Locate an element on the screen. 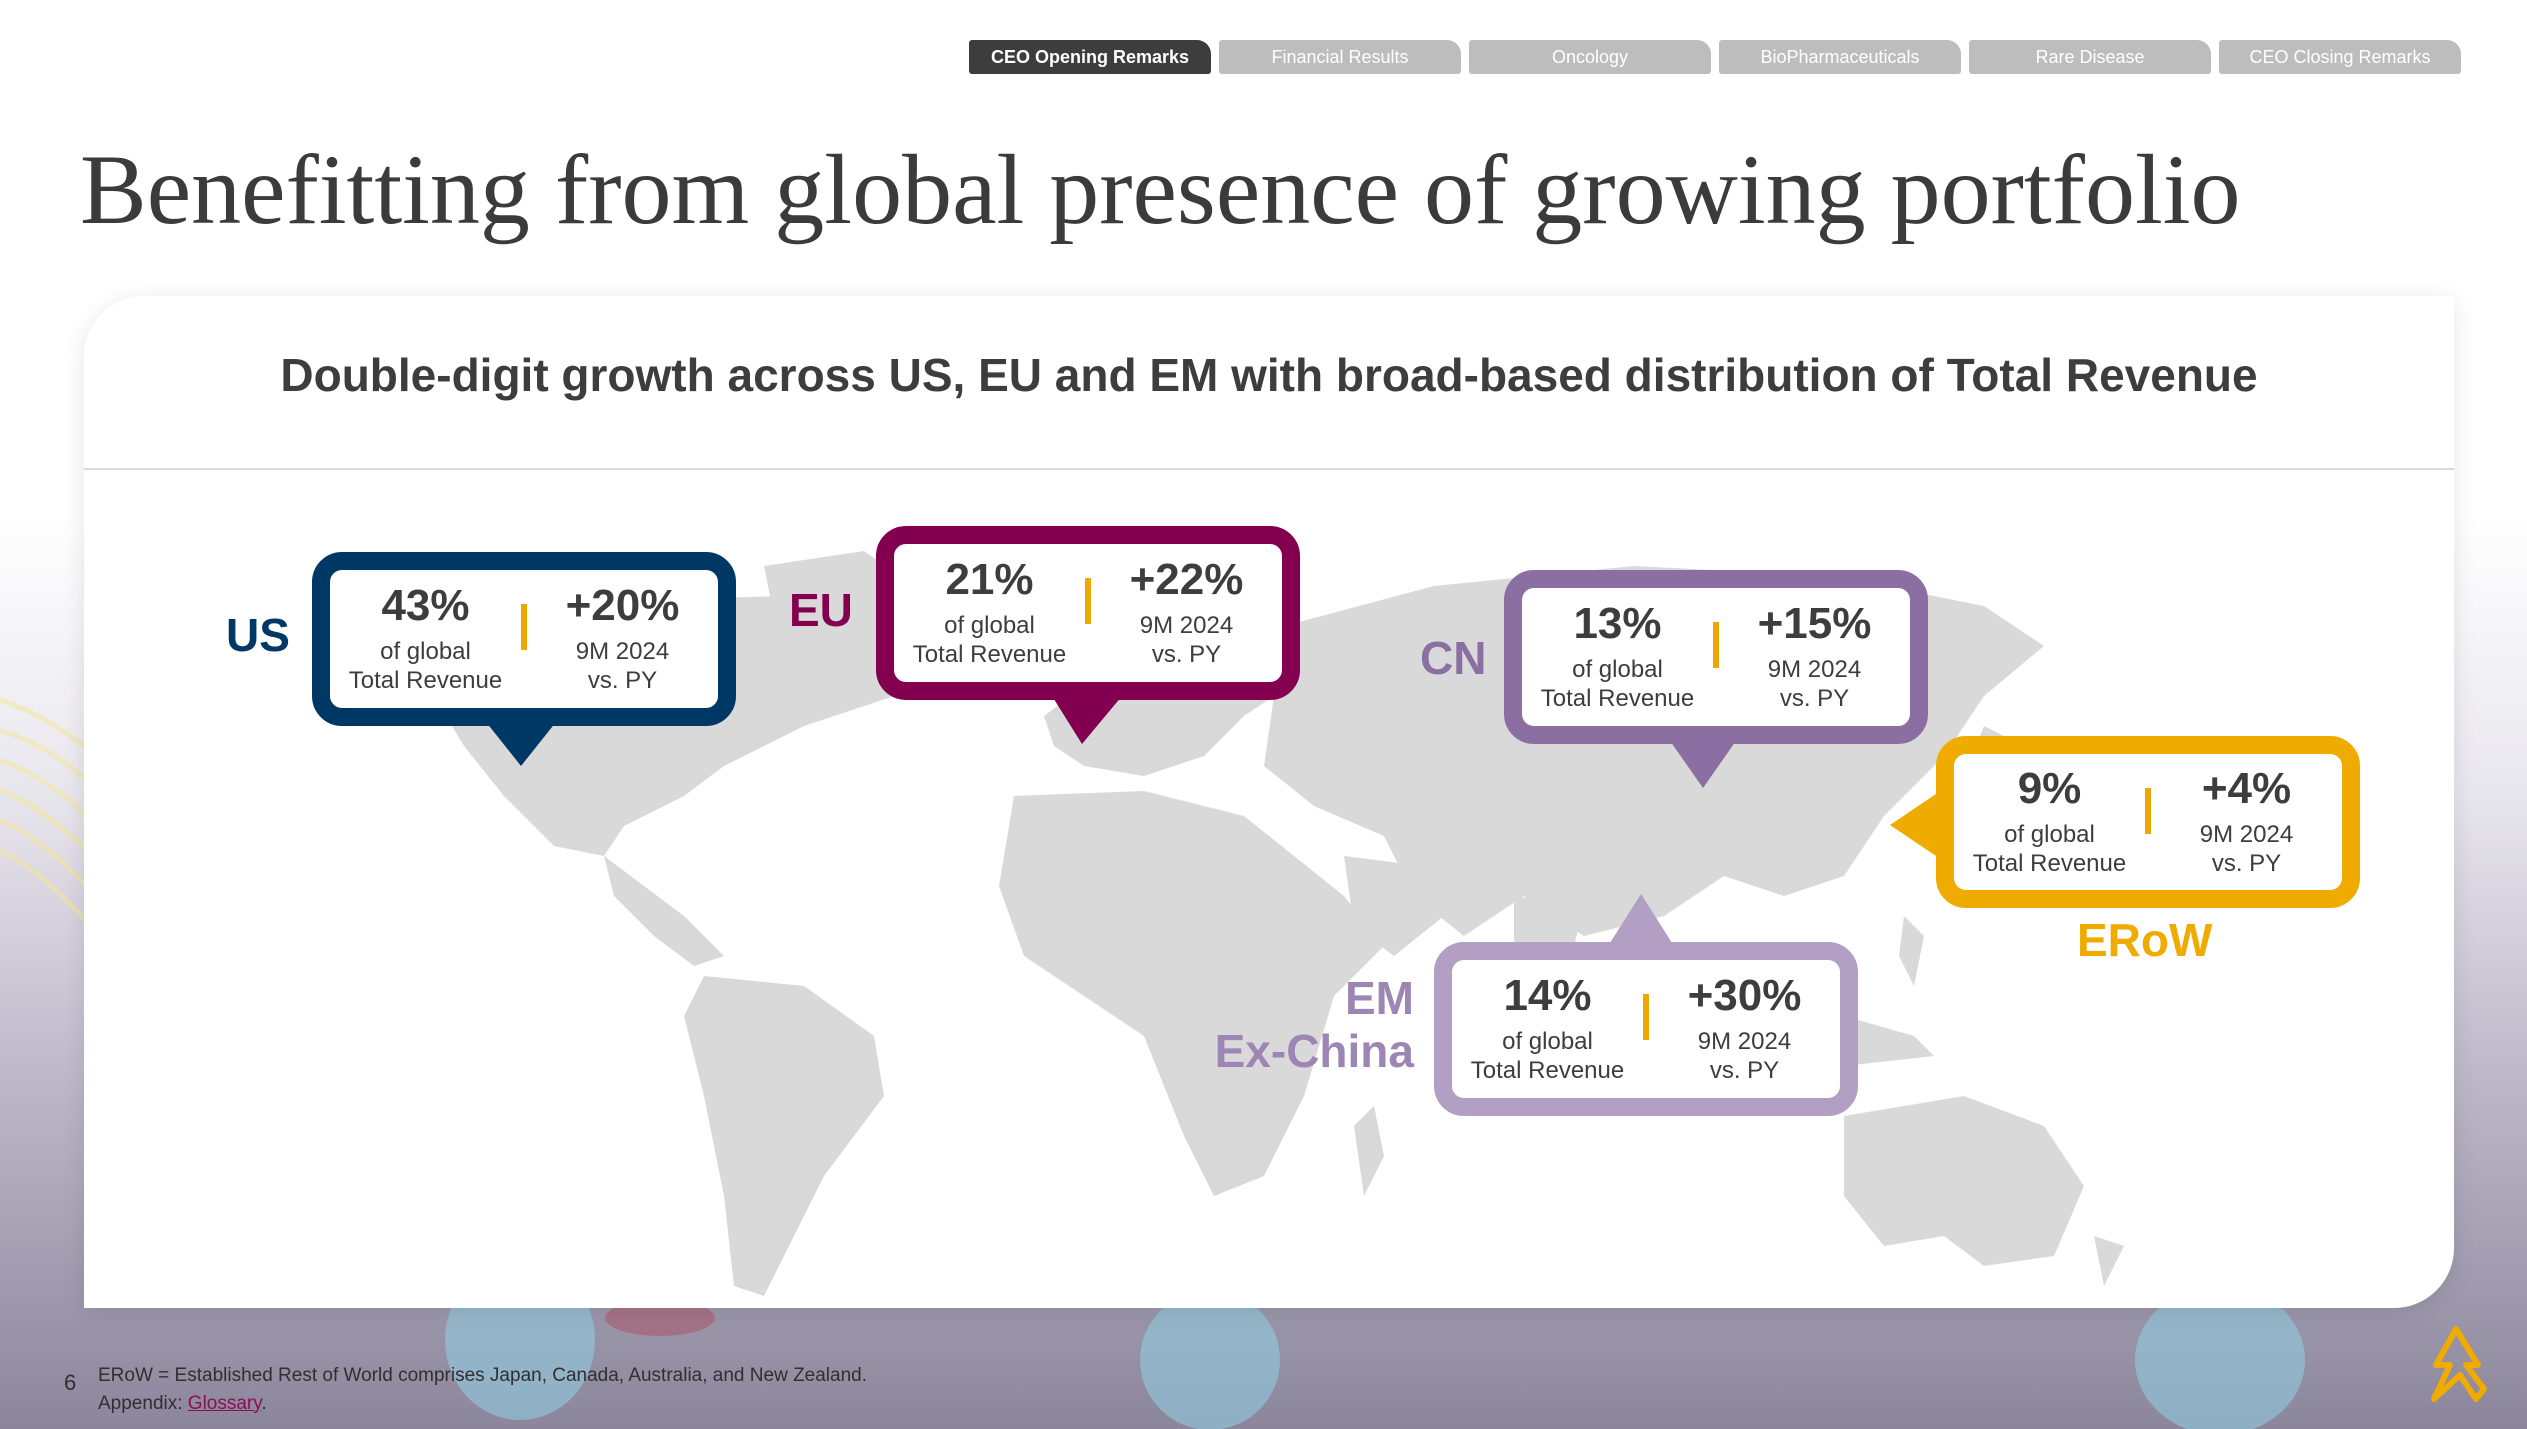 The image size is (2527, 1429). cn-separator is located at coordinates (1716, 645).